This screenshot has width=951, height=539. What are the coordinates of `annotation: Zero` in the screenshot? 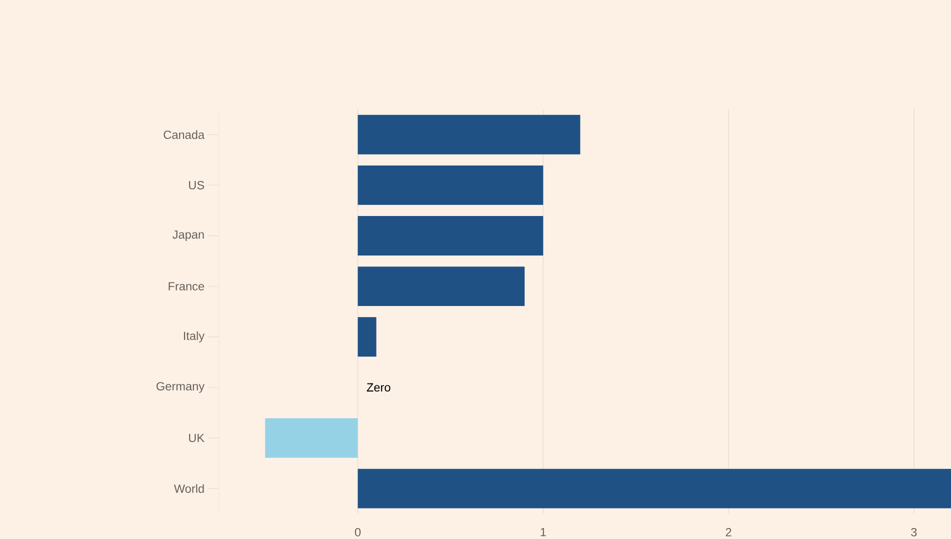 It's located at (378, 387).